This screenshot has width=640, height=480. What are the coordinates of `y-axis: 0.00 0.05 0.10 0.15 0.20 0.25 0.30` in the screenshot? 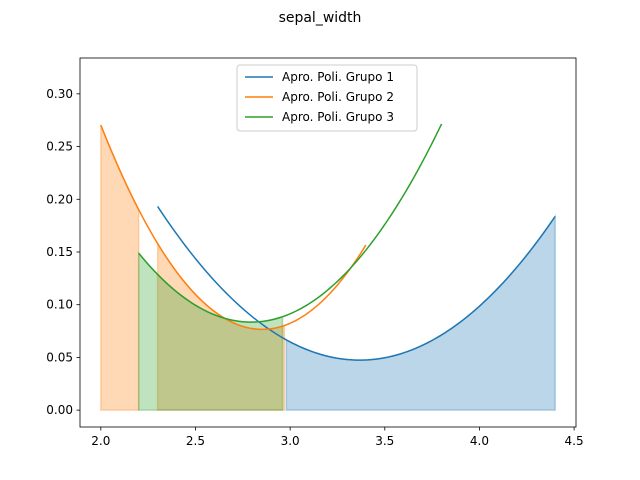 It's located at (63, 252).